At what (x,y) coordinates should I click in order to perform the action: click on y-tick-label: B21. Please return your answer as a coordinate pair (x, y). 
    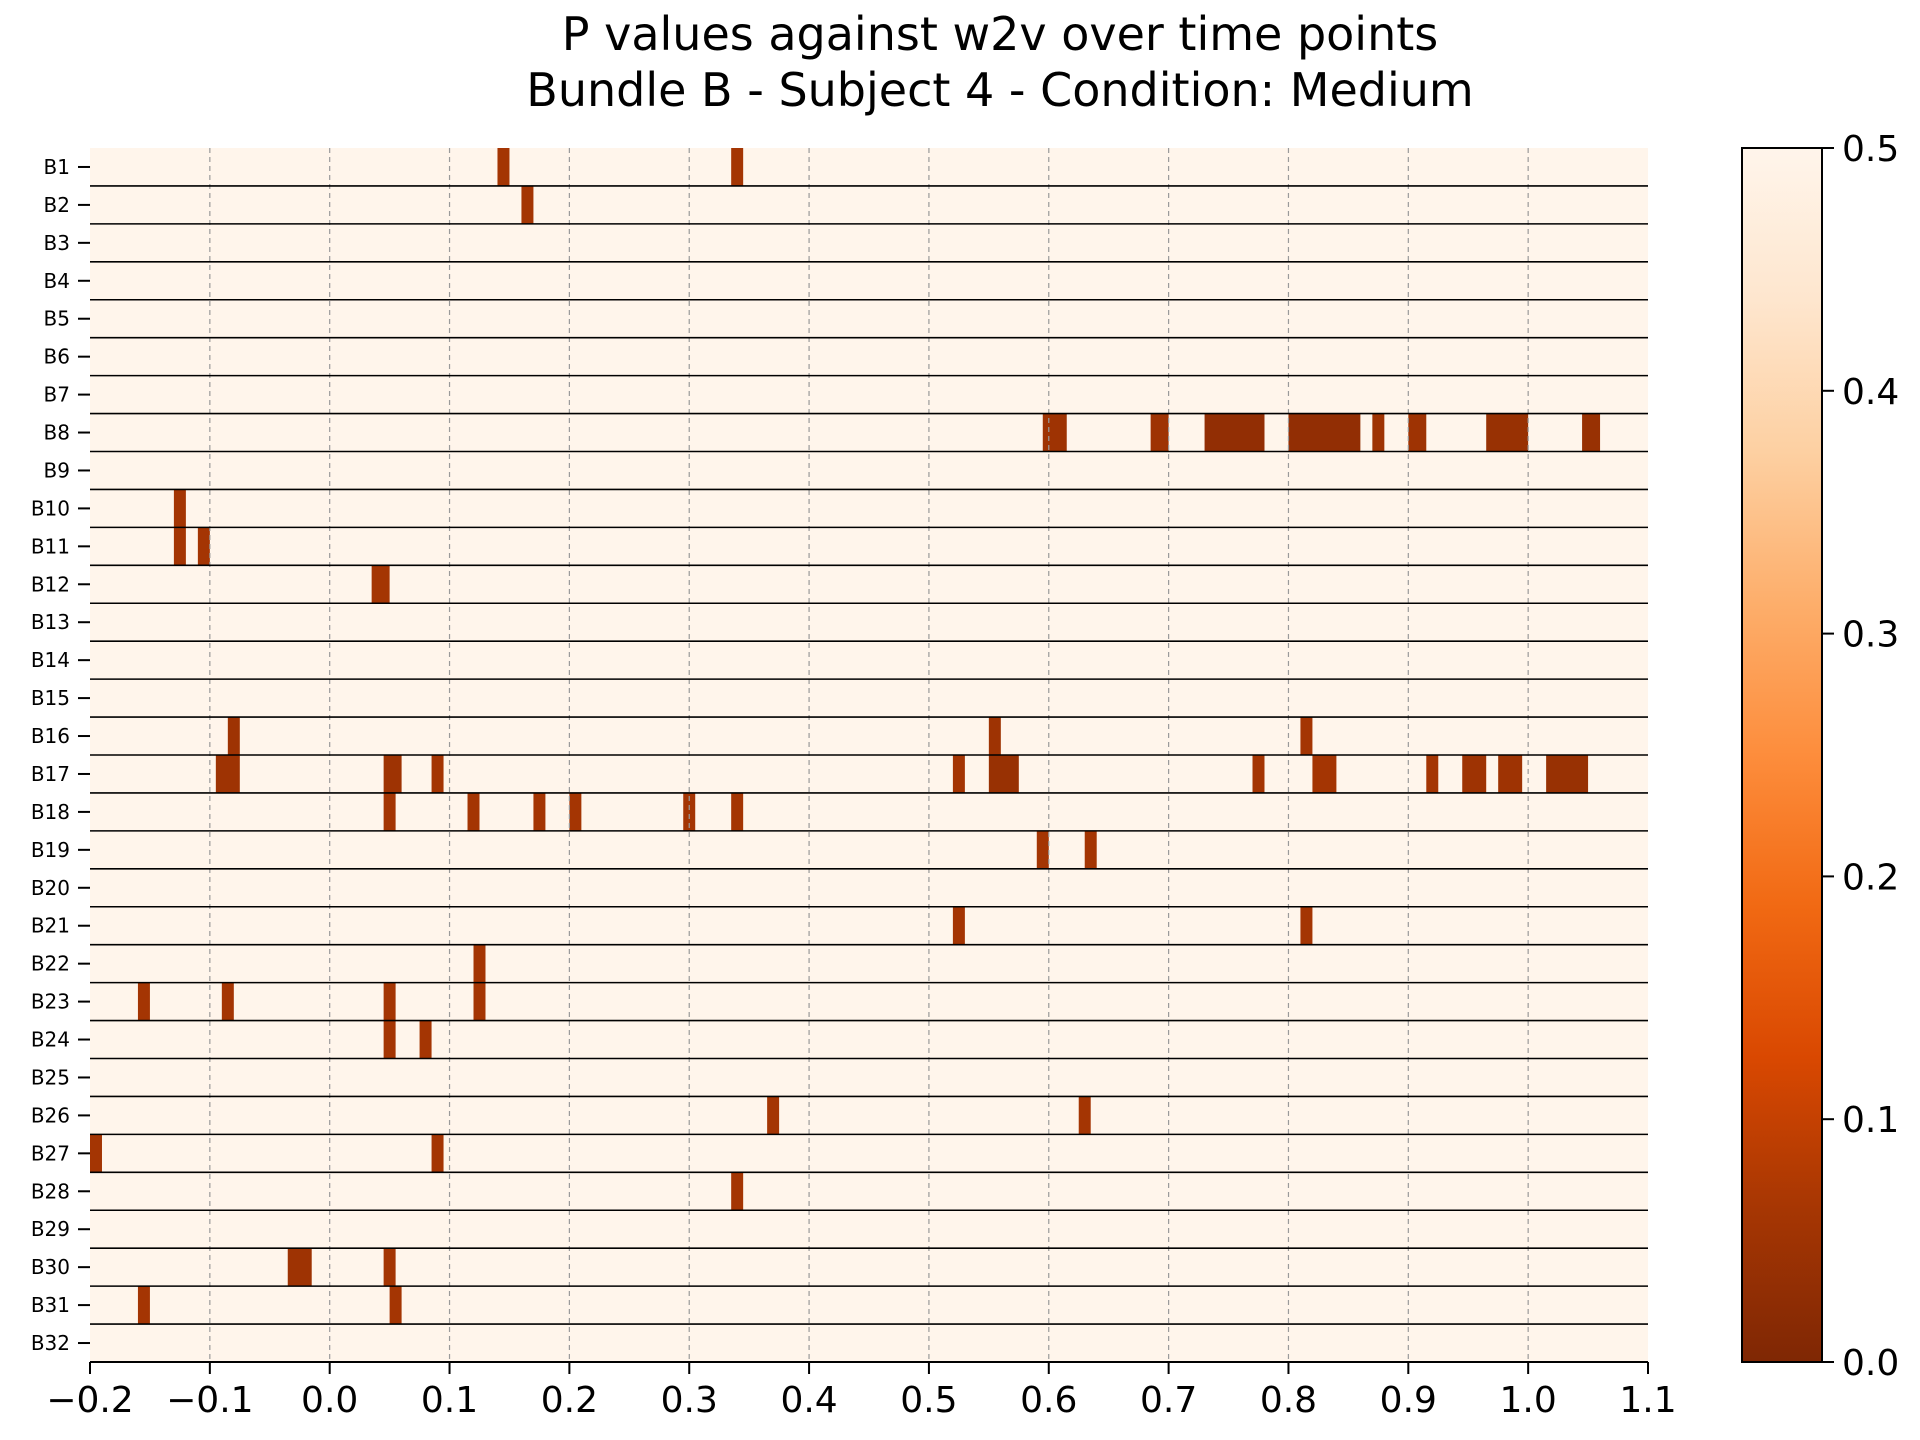
    Looking at the image, I should click on (50, 926).